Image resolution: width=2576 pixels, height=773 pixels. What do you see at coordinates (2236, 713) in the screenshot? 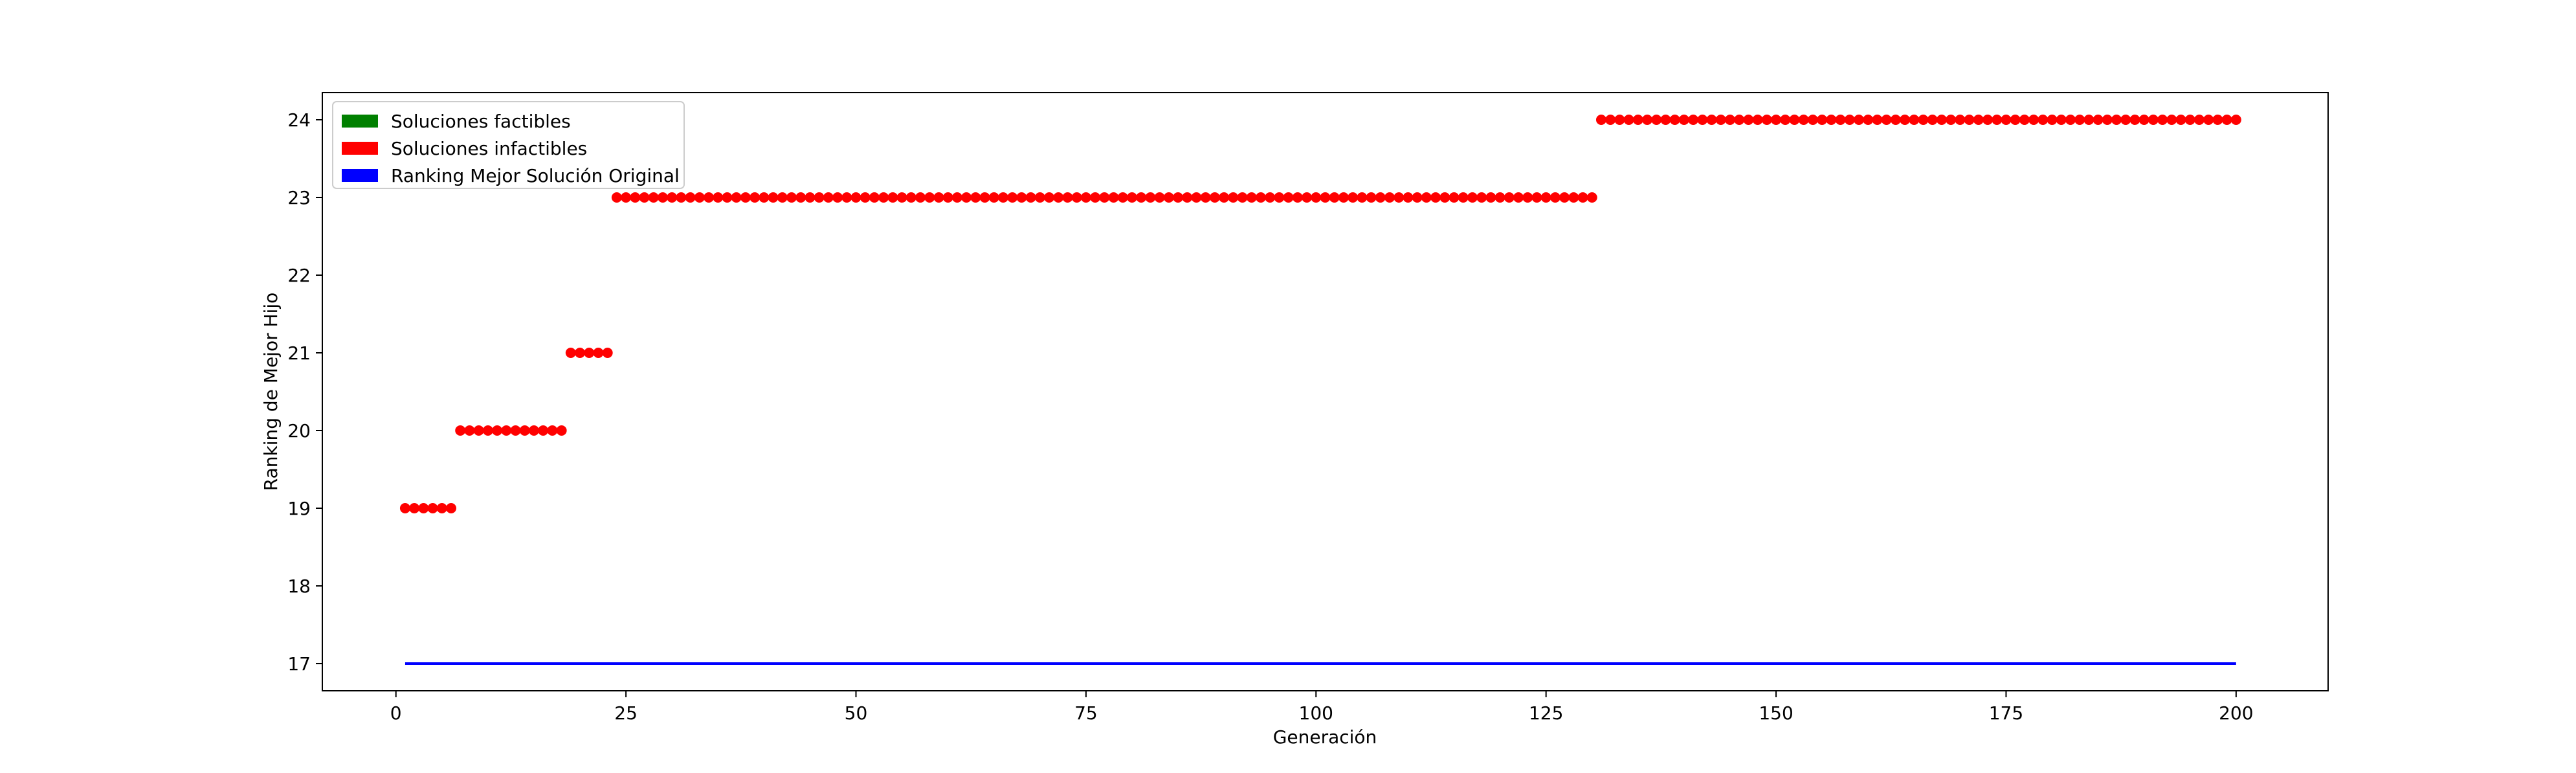
I see `x-tick-label: 200` at bounding box center [2236, 713].